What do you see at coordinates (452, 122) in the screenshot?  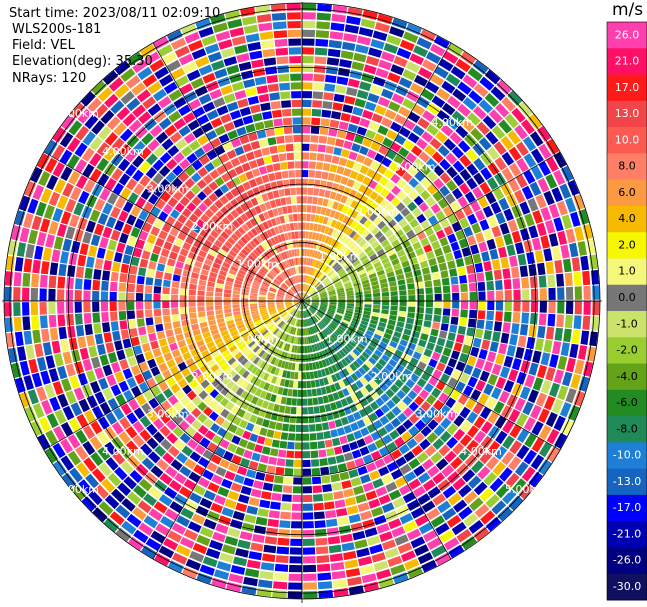 I see `ring-label: 4.00km` at bounding box center [452, 122].